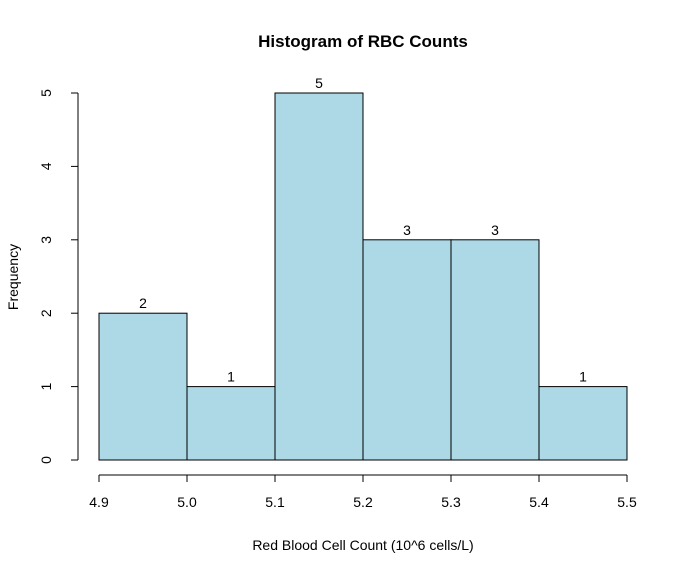 This screenshot has width=689, height=573. Describe the element at coordinates (627, 502) in the screenshot. I see `x-tick-label-6: 5.5` at that location.